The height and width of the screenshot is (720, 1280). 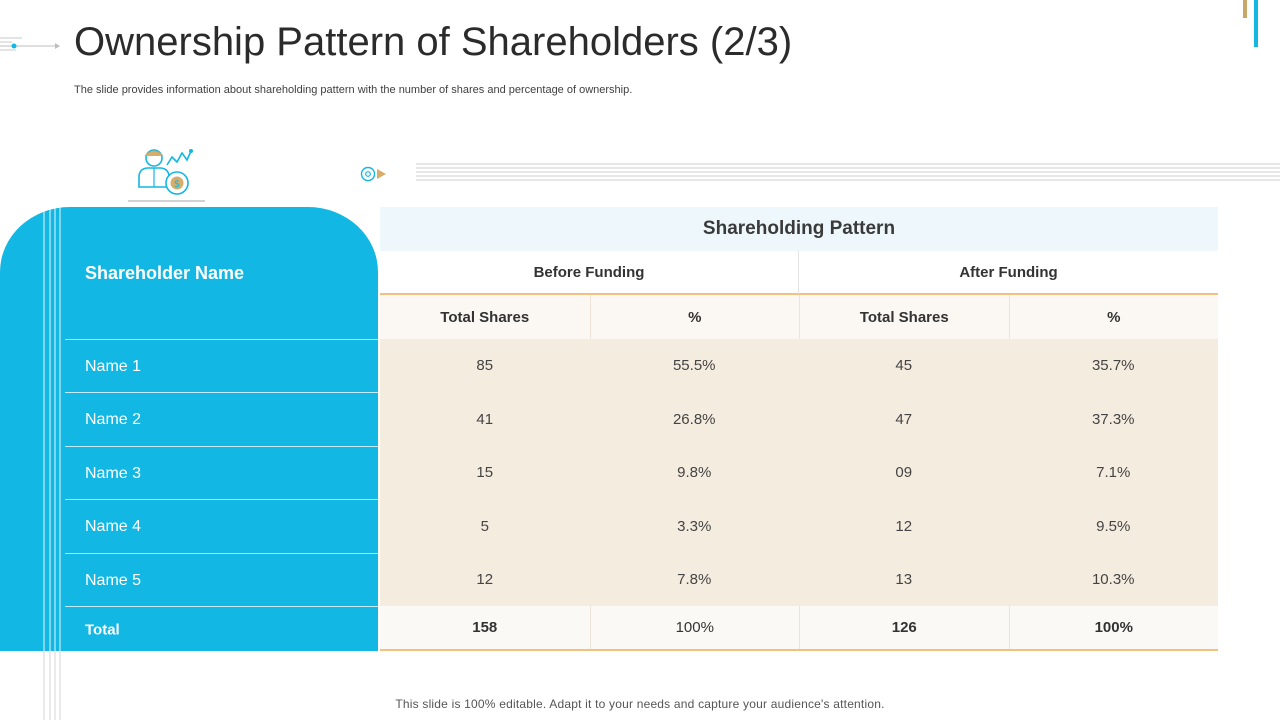 What do you see at coordinates (1008, 273) in the screenshot?
I see `after-funding-header: After Funding` at bounding box center [1008, 273].